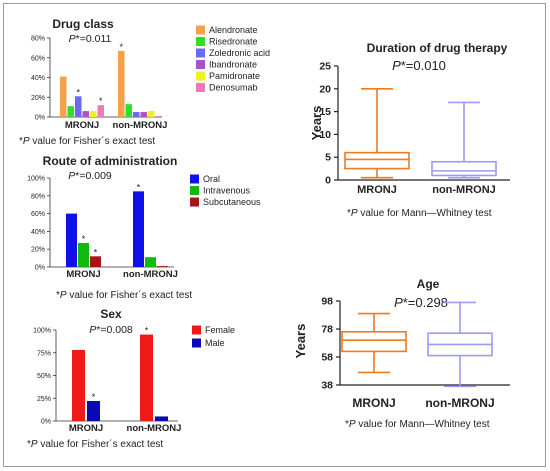 This screenshot has width=550, height=471. I want to click on p-value-label: P*=0.010, so click(419, 65).